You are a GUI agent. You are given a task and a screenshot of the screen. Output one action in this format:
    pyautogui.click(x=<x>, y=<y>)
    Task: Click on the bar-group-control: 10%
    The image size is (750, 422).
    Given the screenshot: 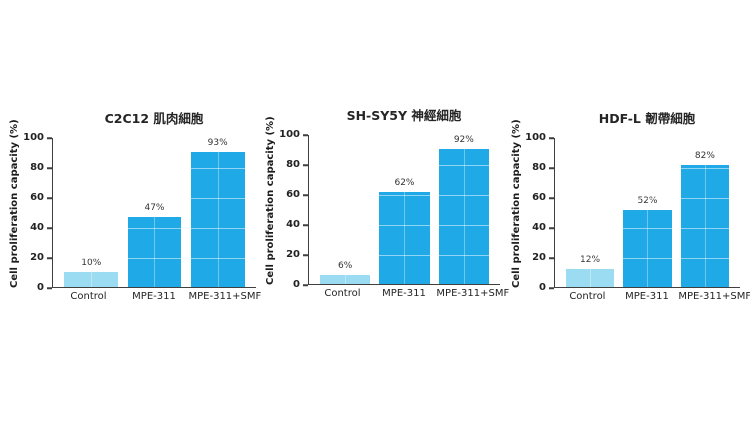 What is the action you would take?
    pyautogui.click(x=91, y=212)
    